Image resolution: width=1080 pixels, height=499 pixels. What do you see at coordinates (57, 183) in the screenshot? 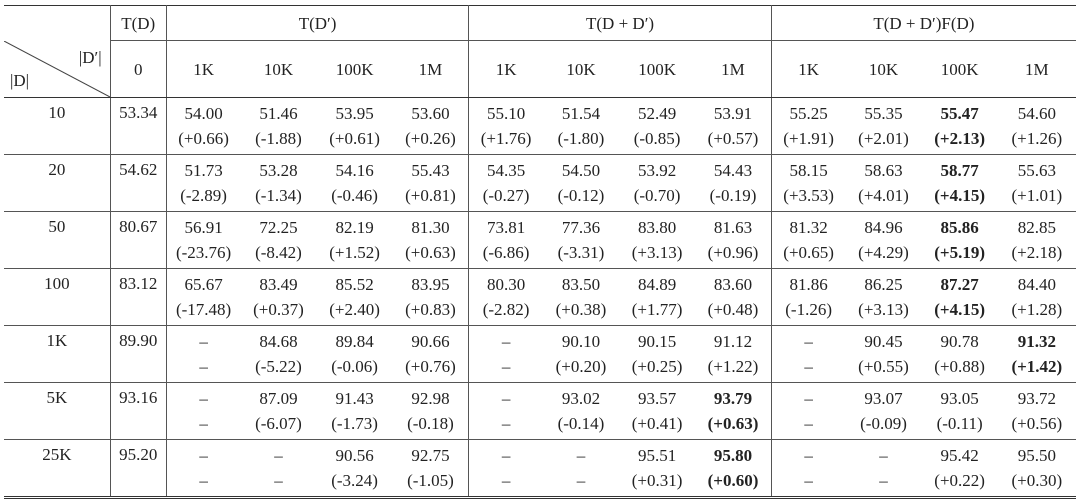
I see `row-label: 20` at bounding box center [57, 183].